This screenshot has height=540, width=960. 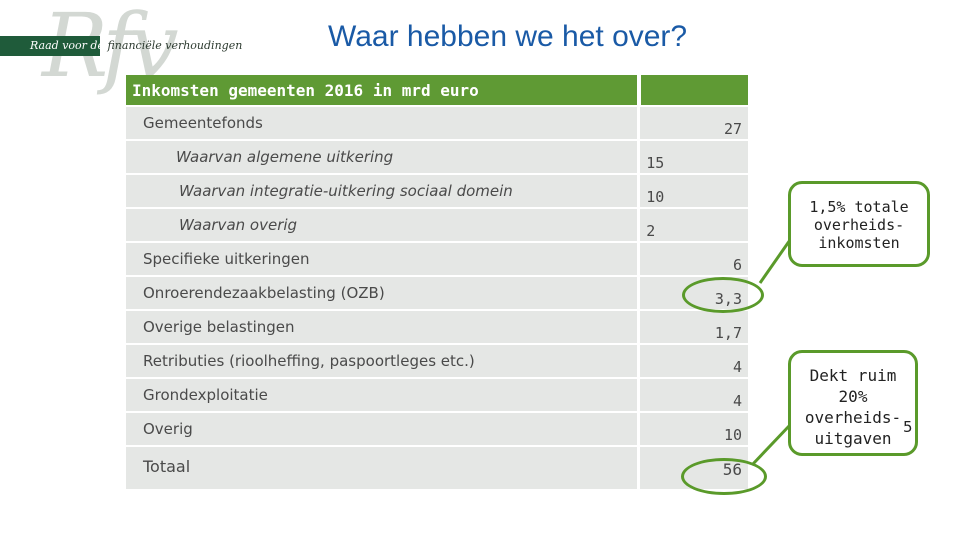 What do you see at coordinates (219, 327) in the screenshot?
I see `row-label: Overige belastingen` at bounding box center [219, 327].